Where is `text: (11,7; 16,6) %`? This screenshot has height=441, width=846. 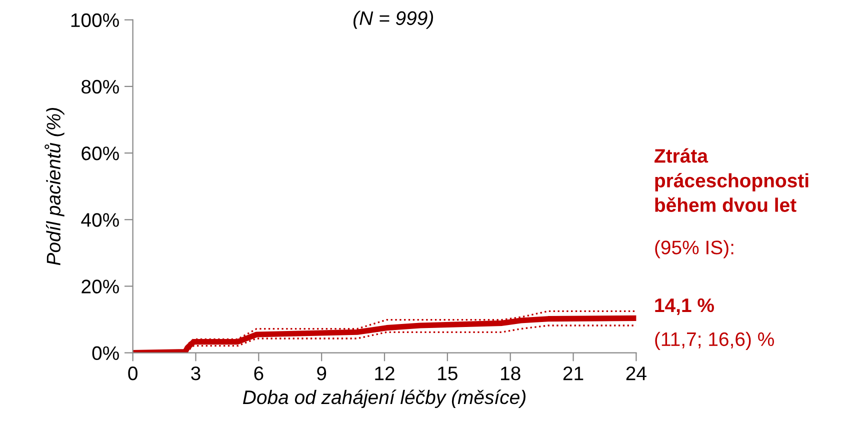 text: (11,7; 16,6) % is located at coordinates (714, 341).